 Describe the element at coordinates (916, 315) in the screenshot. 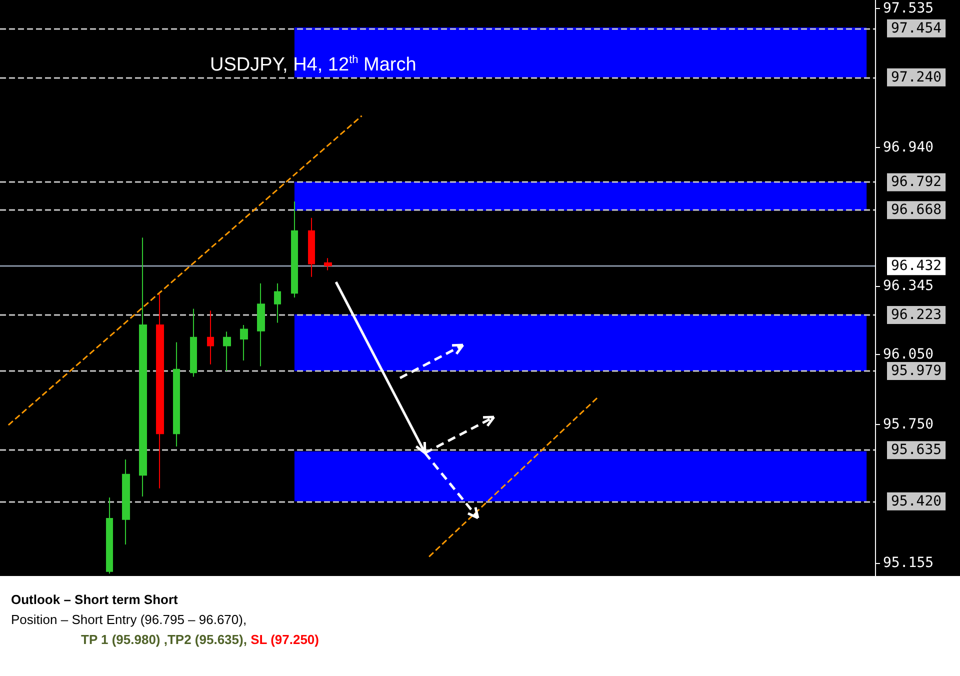

I see `ref-line-label: 96.223` at that location.